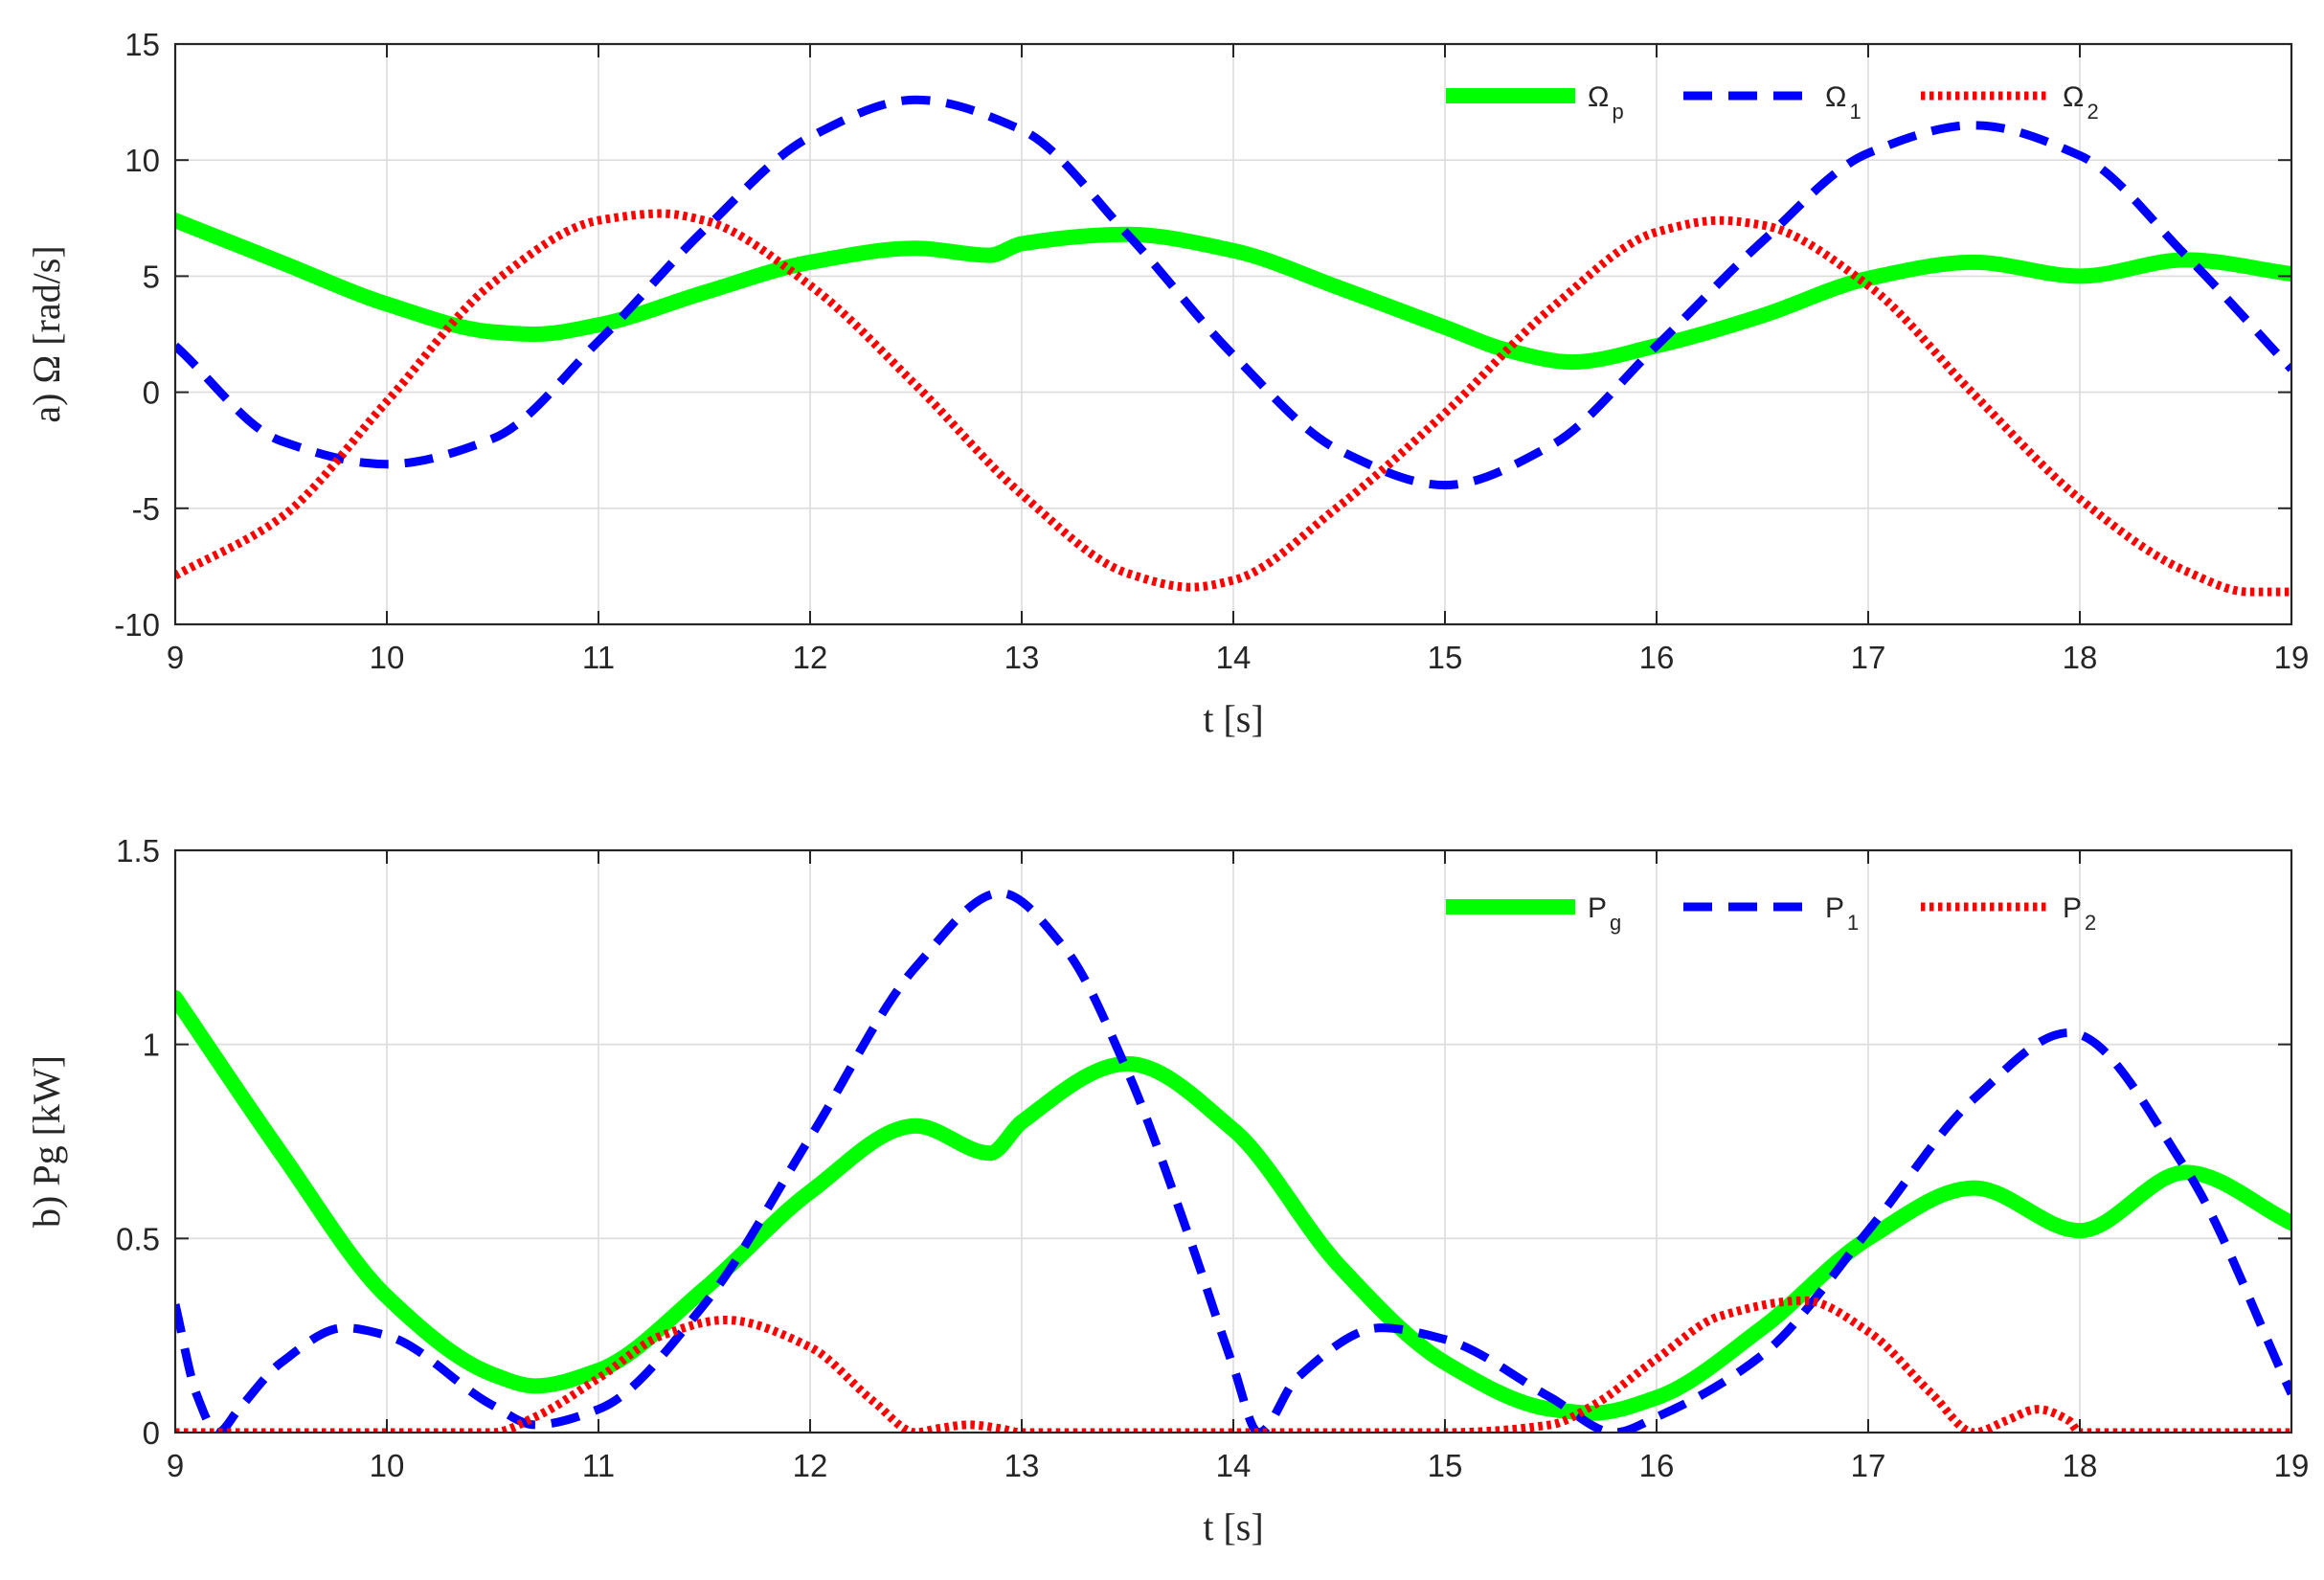  Describe the element at coordinates (142, 44) in the screenshot. I see `y-tick-label: 15` at that location.